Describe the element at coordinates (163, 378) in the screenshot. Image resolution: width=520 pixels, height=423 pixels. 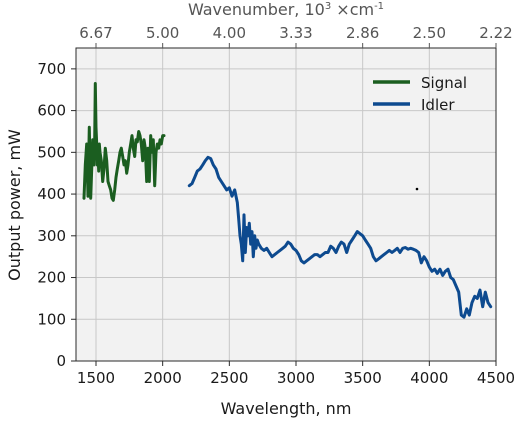
I see `x-tick-label: 2000` at that location.